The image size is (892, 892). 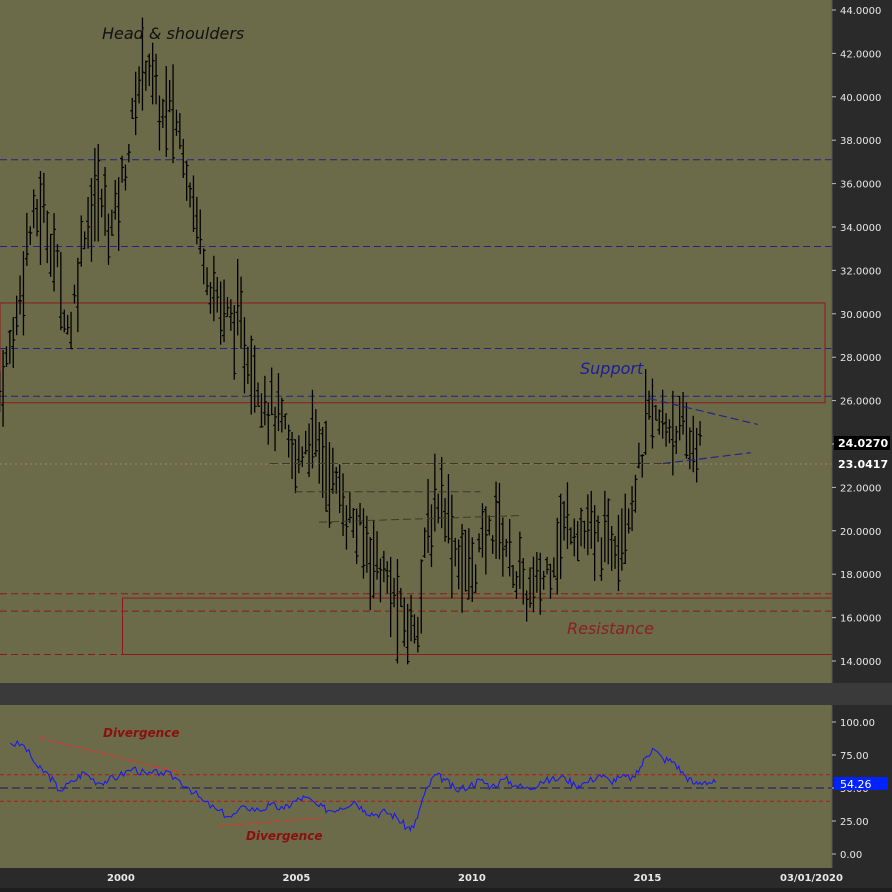 I want to click on time-axis, so click(x=446, y=878).